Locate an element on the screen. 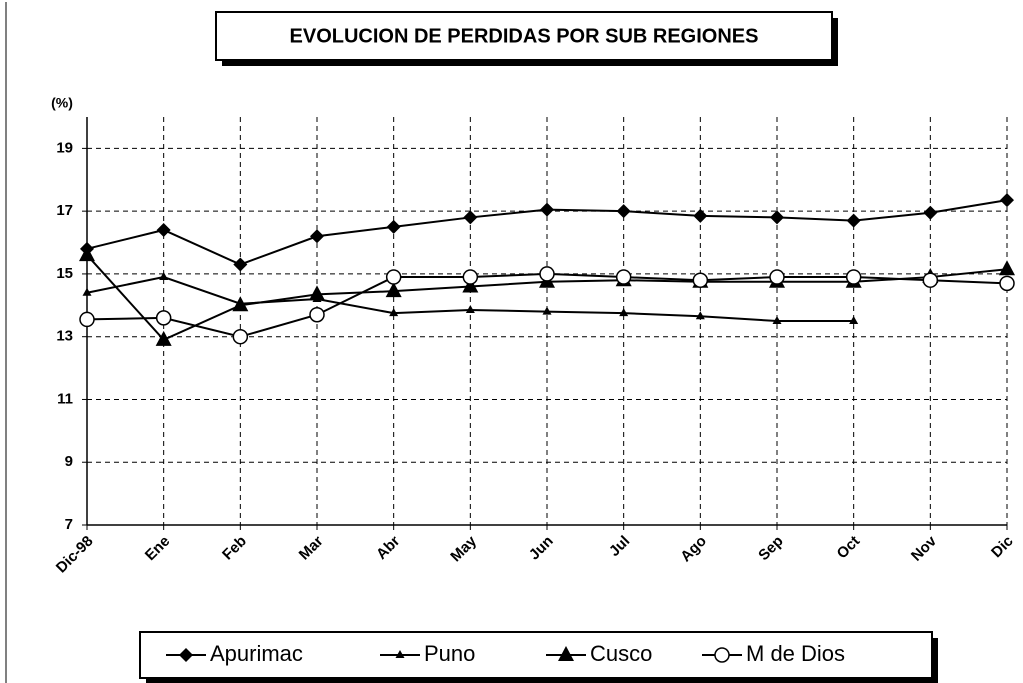 Image resolution: width=1023 pixels, height=683 pixels. legend-label: Puno is located at coordinates (449, 653).